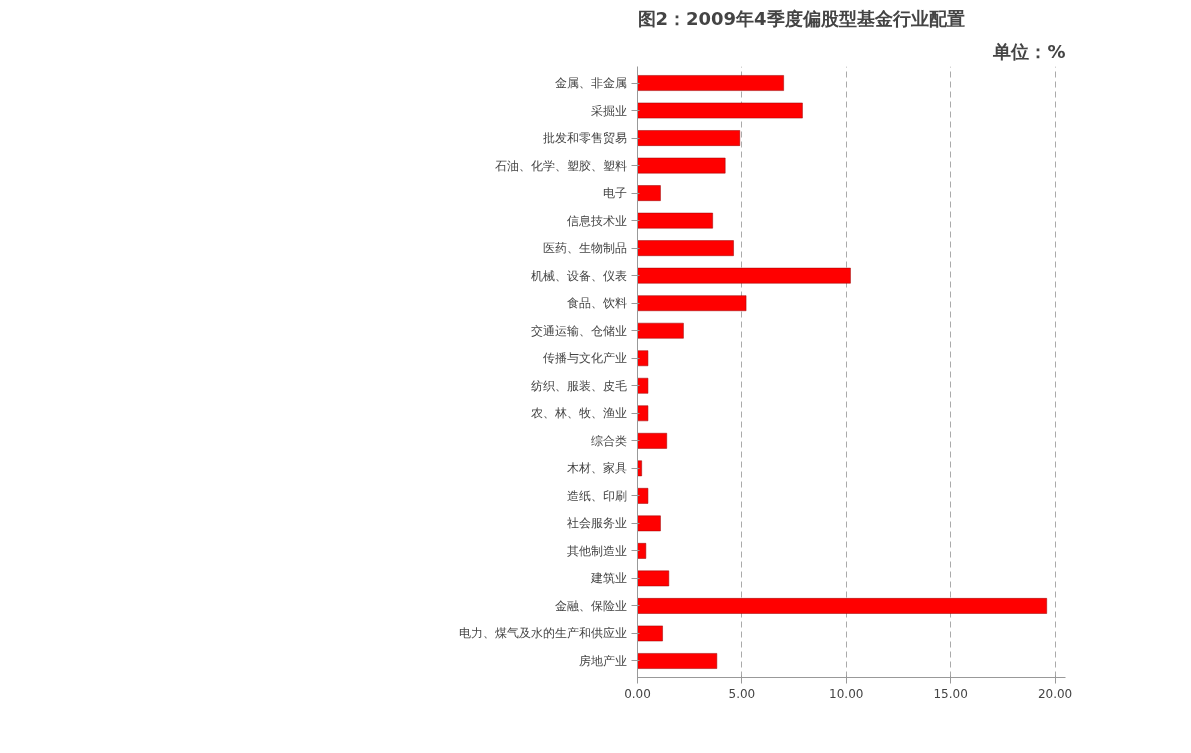 The width and height of the screenshot is (1191, 753). I want to click on y-tick-label: 电子, so click(614, 193).